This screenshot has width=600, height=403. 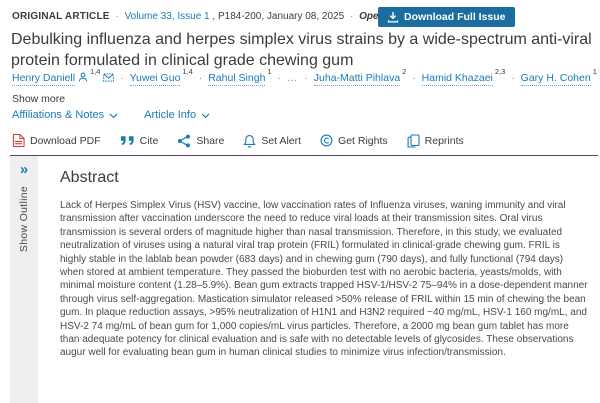 I want to click on show-more-link: Show more, so click(x=39, y=99).